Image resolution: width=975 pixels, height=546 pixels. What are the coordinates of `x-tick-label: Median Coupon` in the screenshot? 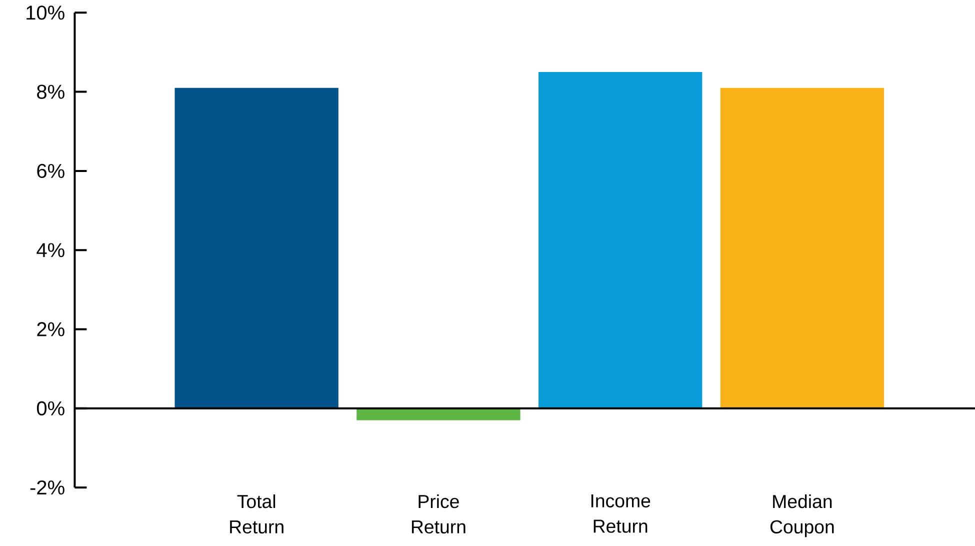 It's located at (802, 516).